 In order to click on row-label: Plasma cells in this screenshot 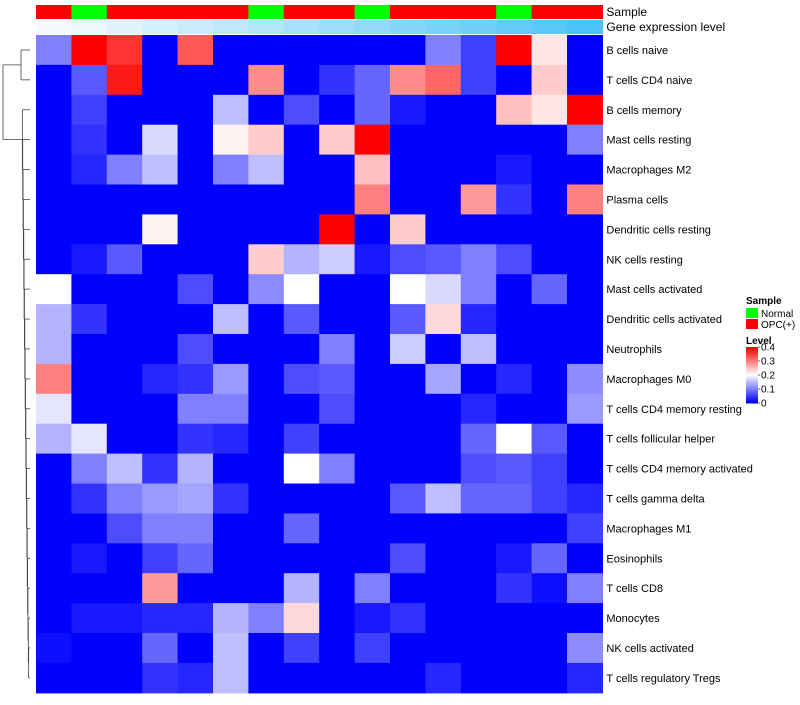, I will do `click(637, 200)`.